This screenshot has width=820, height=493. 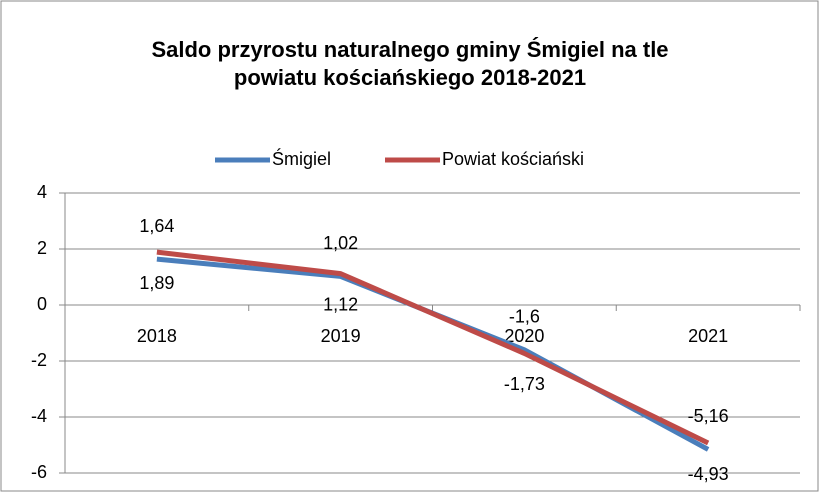 I want to click on y-tick-label: -4, so click(x=39, y=416).